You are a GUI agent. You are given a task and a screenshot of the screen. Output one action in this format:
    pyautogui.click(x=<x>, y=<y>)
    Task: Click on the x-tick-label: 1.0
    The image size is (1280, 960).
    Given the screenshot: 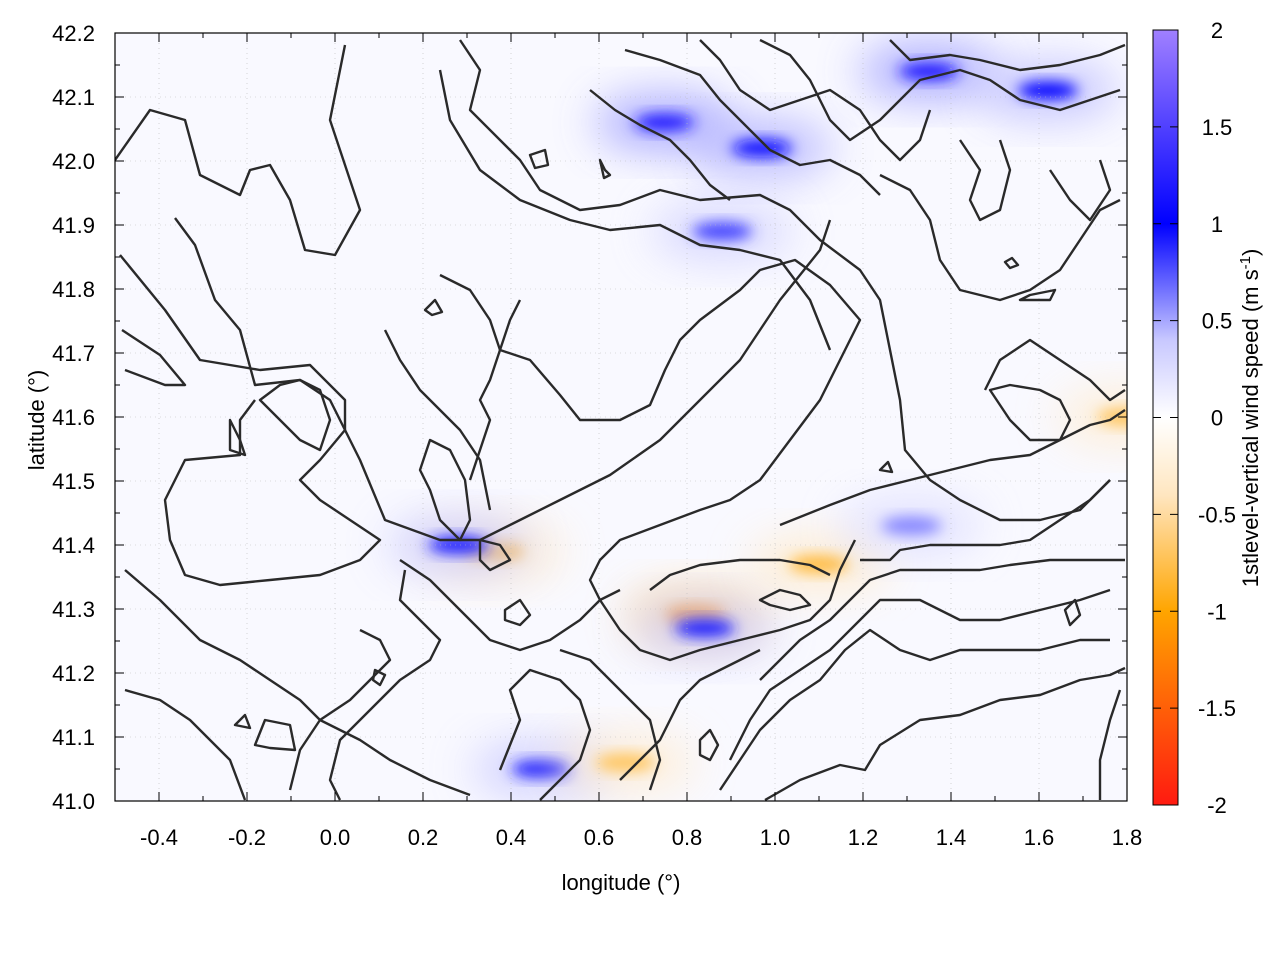 What is the action you would take?
    pyautogui.click(x=775, y=837)
    